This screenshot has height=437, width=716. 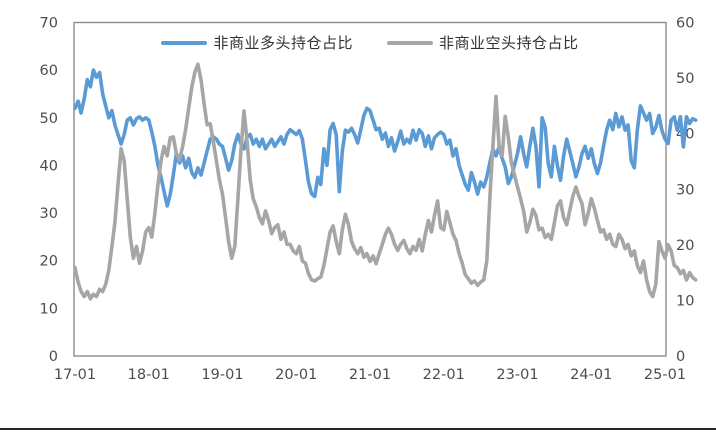 What do you see at coordinates (358, 429) in the screenshot?
I see `bottom-divider` at bounding box center [358, 429].